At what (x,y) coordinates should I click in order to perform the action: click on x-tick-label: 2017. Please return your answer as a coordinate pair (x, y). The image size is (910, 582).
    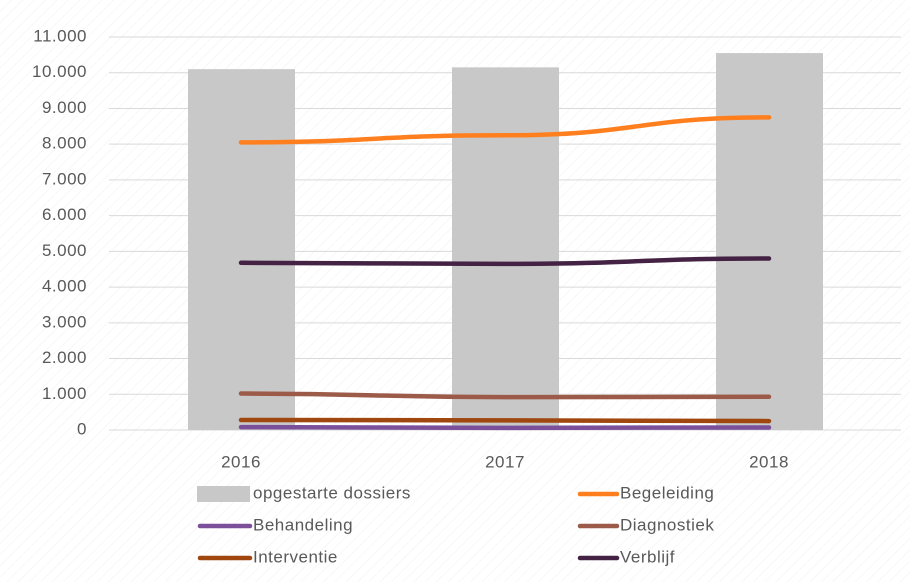
    Looking at the image, I should click on (505, 461).